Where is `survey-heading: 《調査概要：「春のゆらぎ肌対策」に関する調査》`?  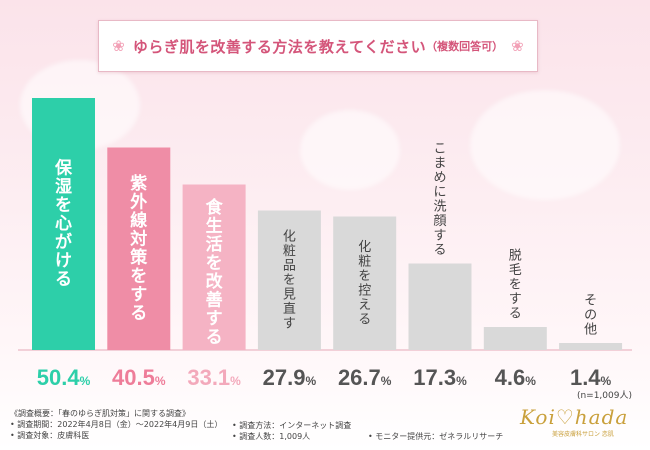
survey-heading: 《調査概要：「春のゆらぎ肌対策」に関する調査》 is located at coordinates (100, 413).